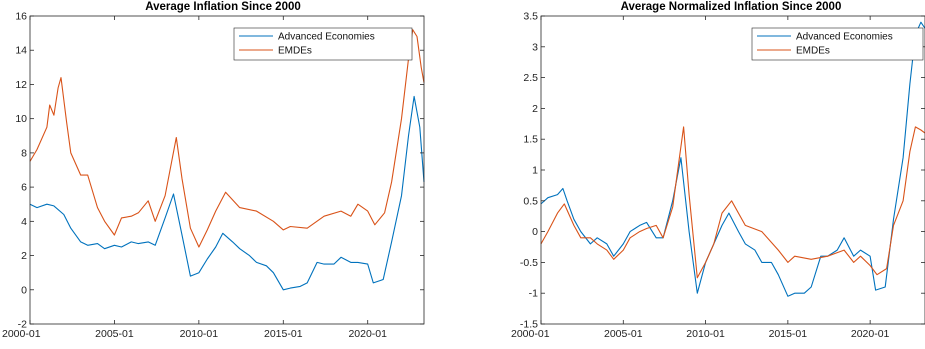 This screenshot has height=349, width=925. Describe the element at coordinates (223, 7) in the screenshot. I see `chart-title: Average Inflation Since 2000` at that location.